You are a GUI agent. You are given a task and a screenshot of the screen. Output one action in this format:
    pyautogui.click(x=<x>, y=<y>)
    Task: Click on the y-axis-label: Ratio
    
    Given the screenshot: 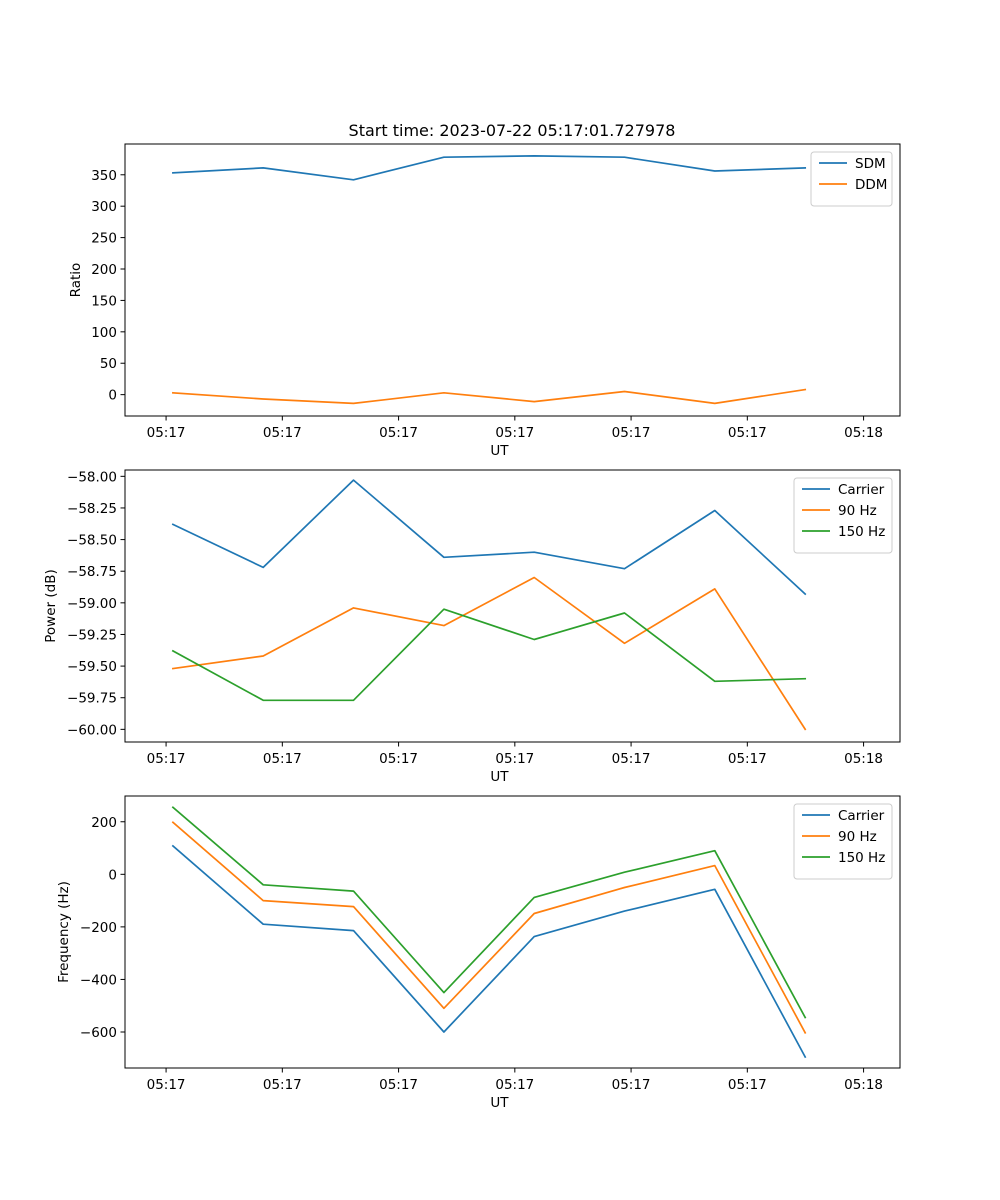 What is the action you would take?
    pyautogui.click(x=76, y=280)
    